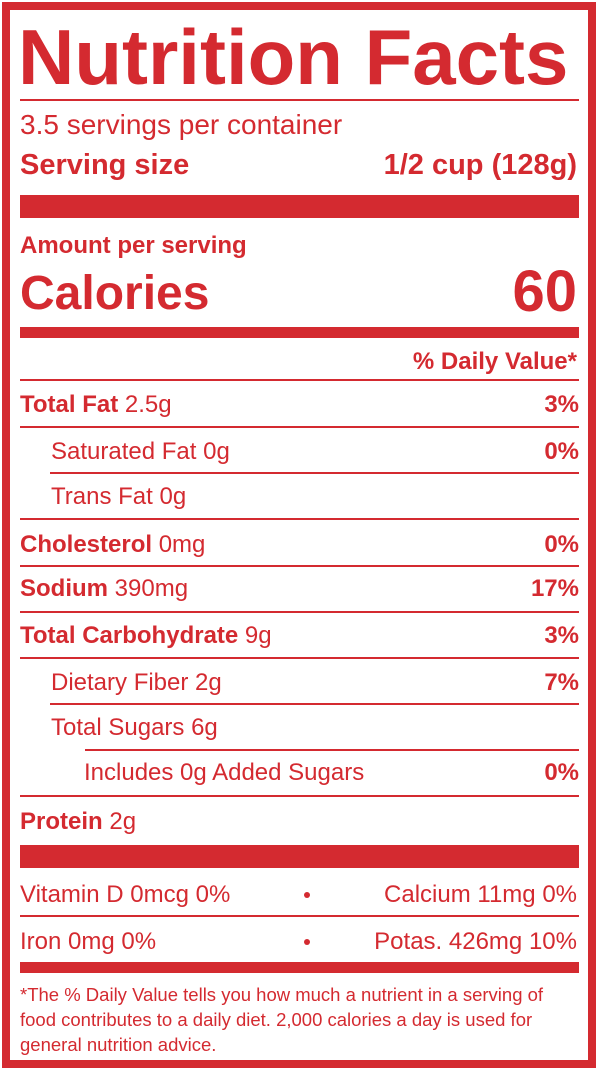  Describe the element at coordinates (129, 635) in the screenshot. I see `nutrient-name: Total Carbohydrate` at that location.